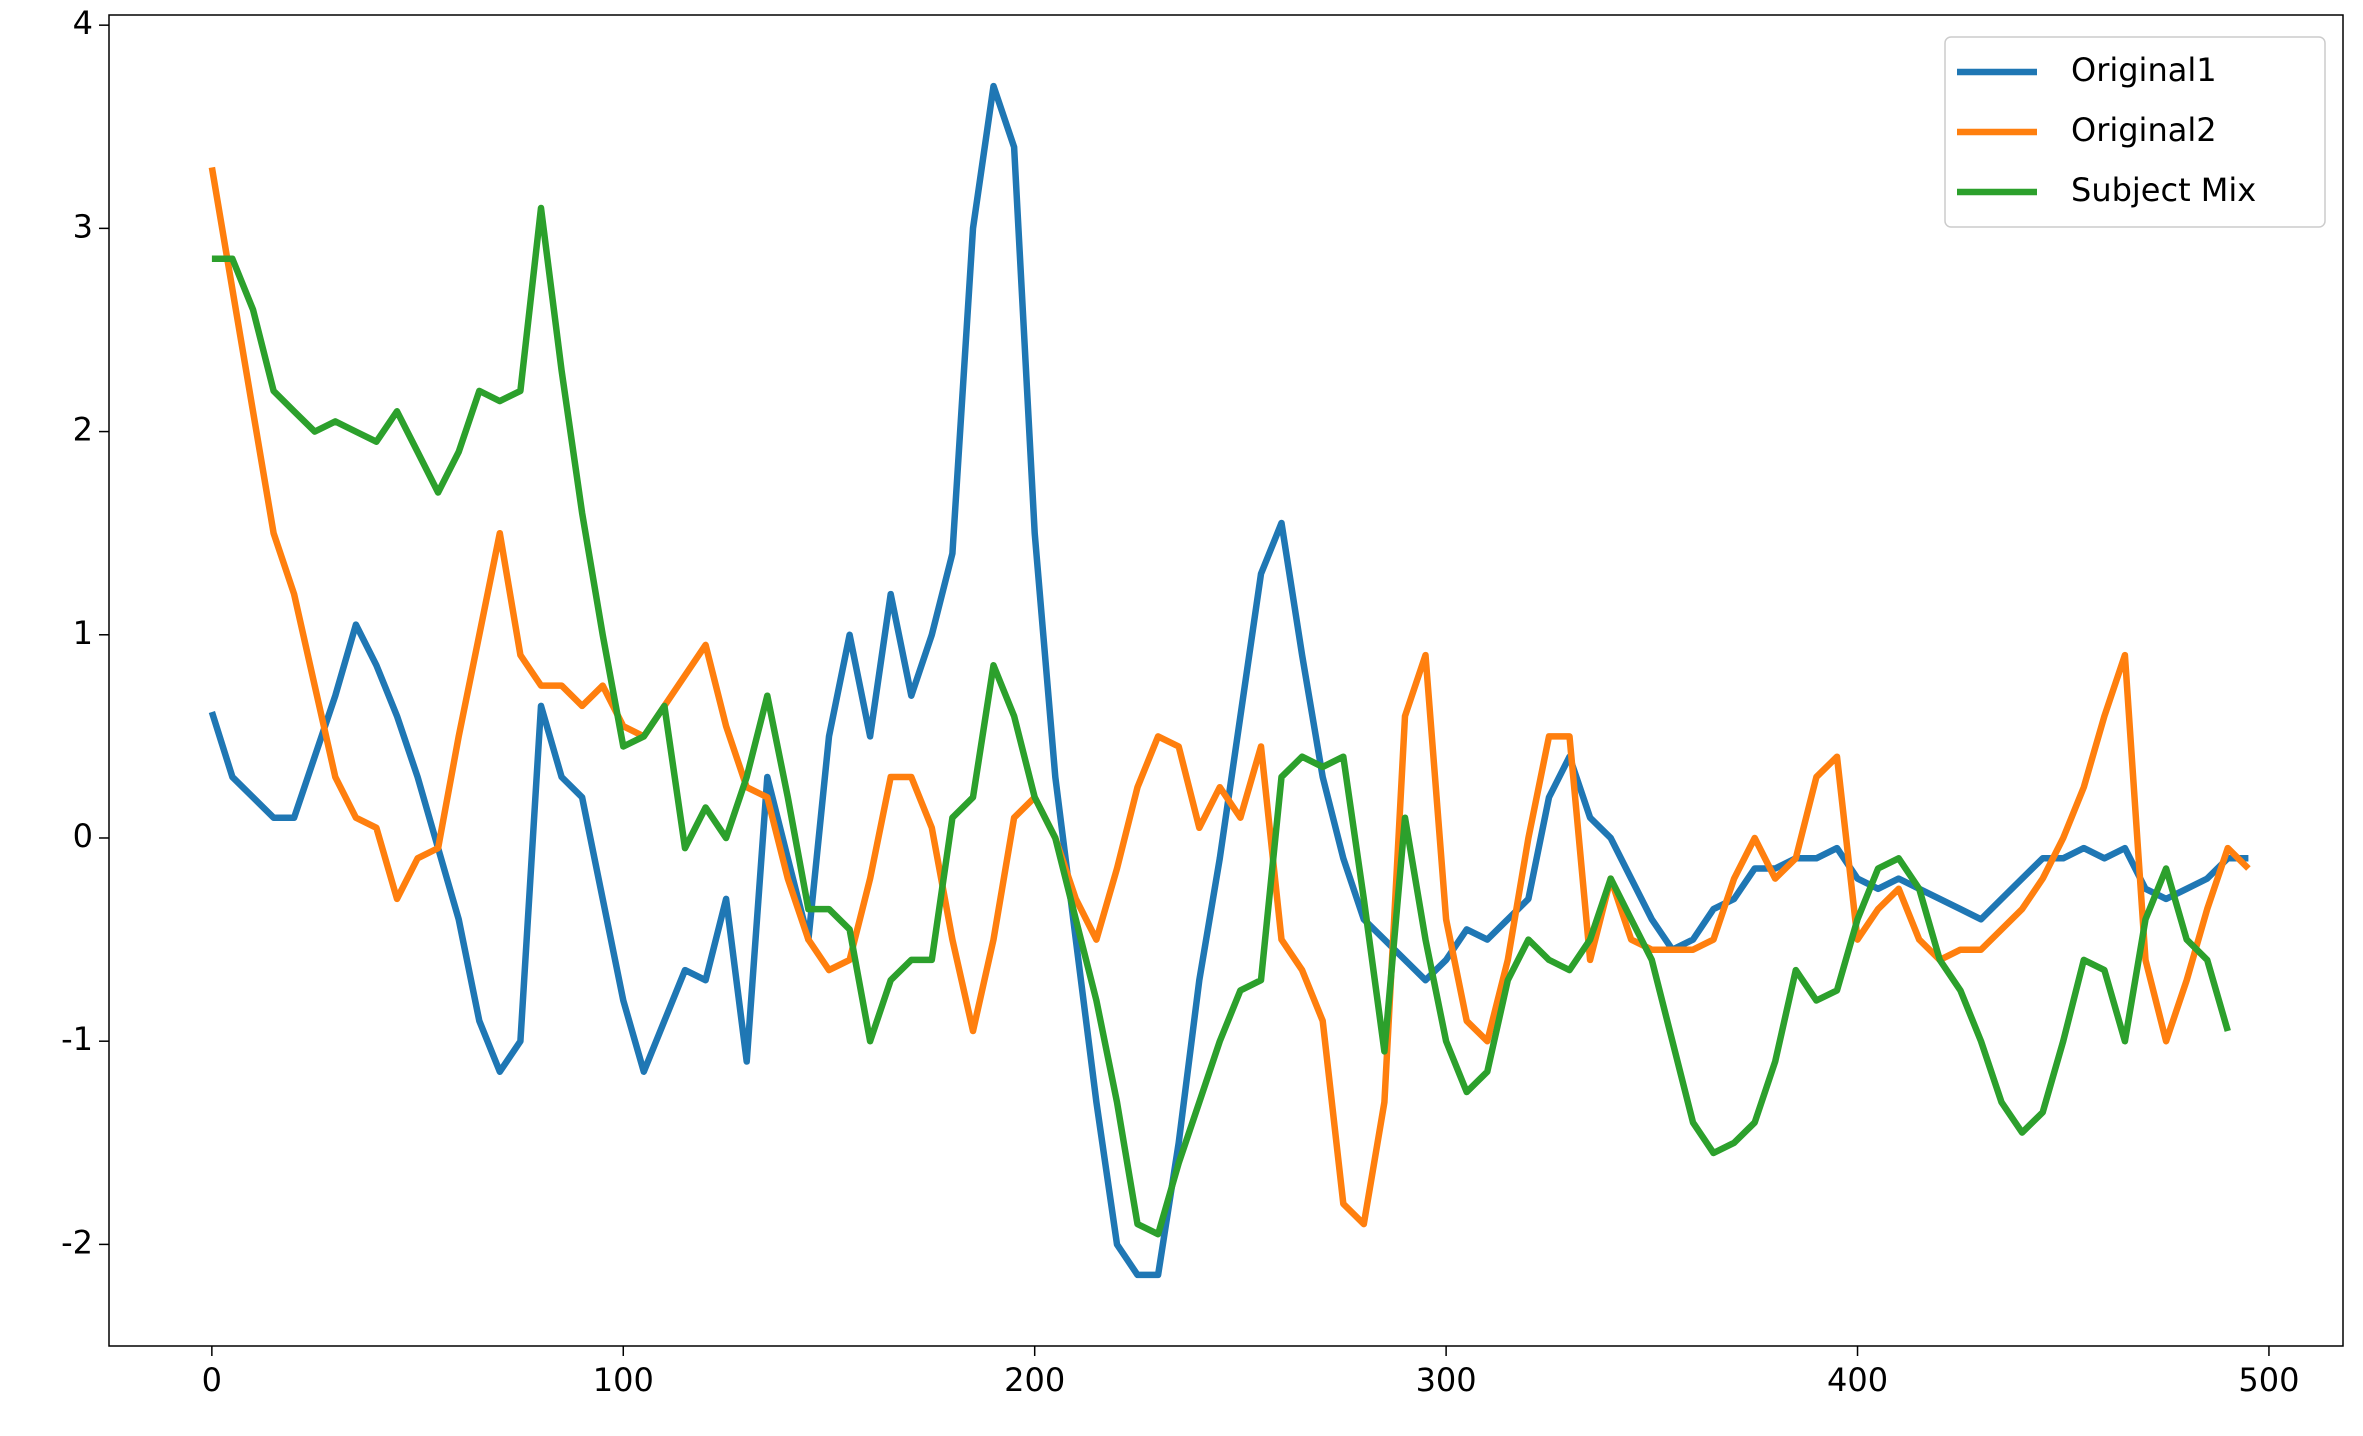 This screenshot has width=2363, height=1436. Describe the element at coordinates (2163, 190) in the screenshot. I see `legend-label: Subject Mix` at that location.